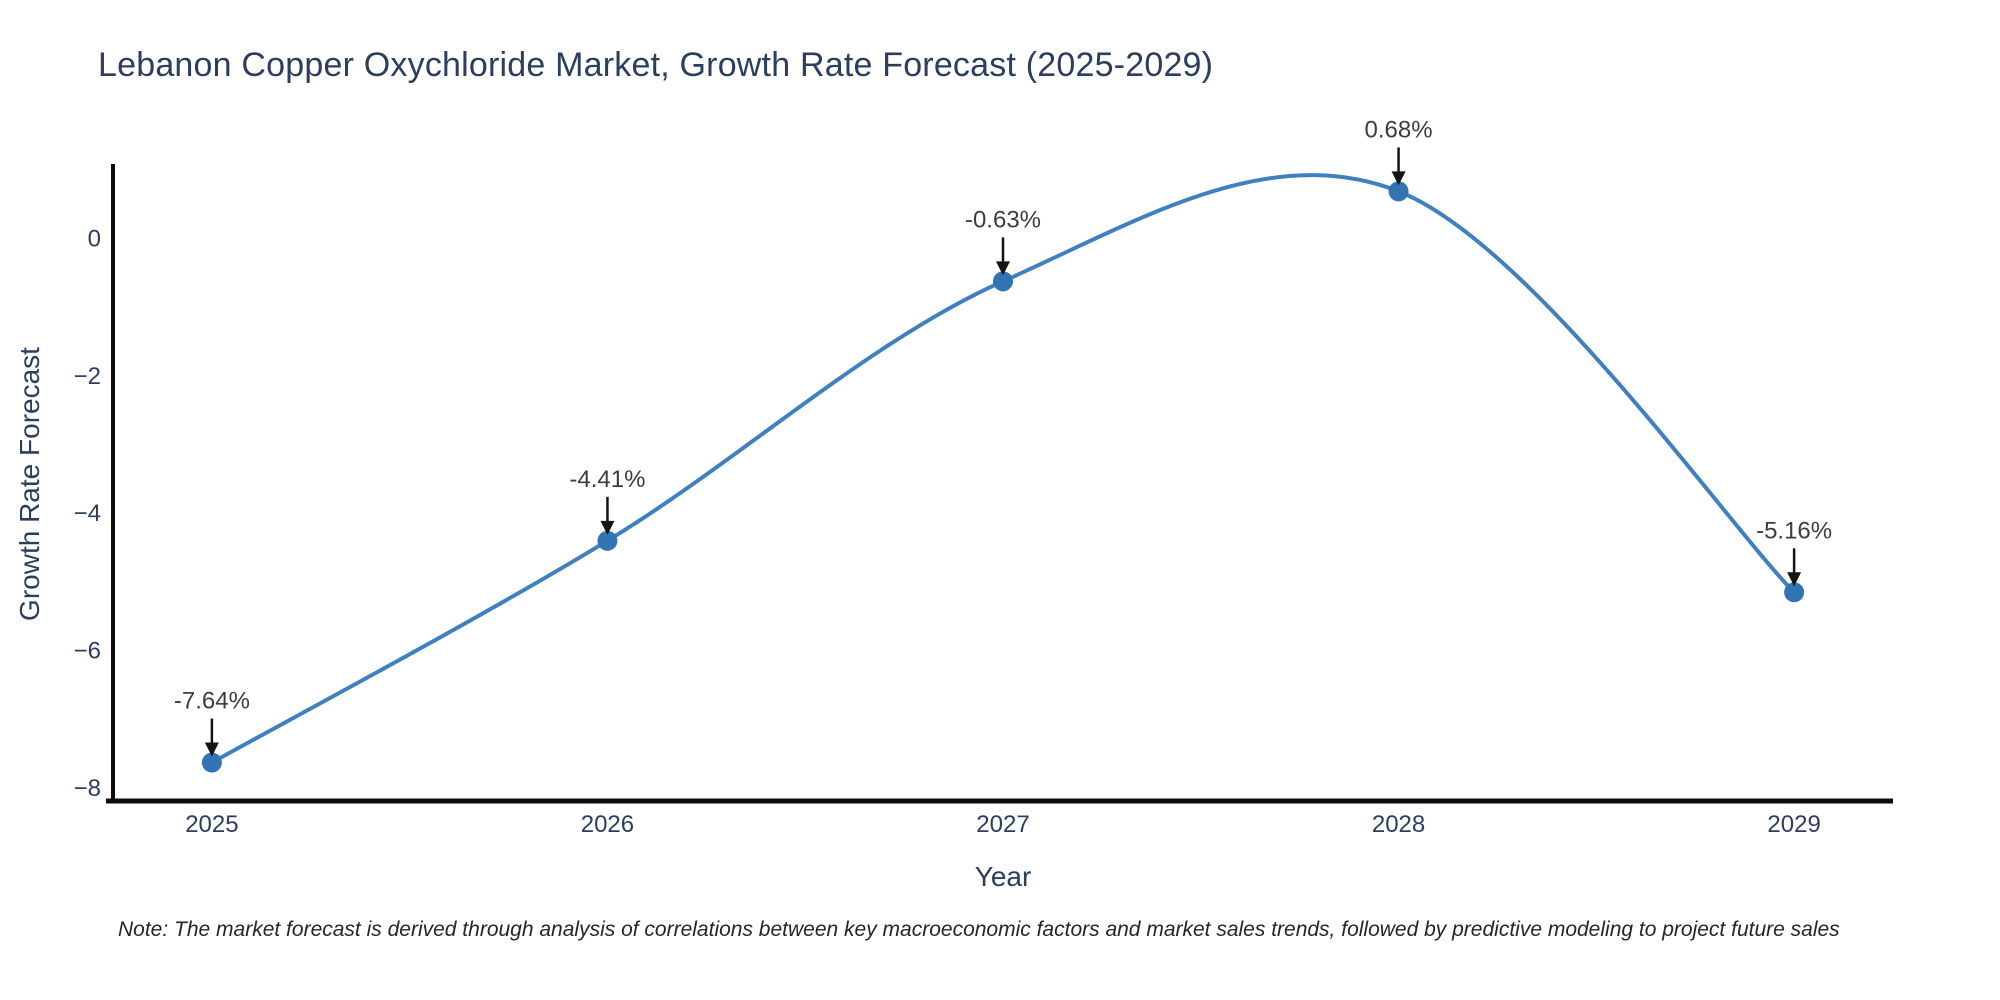 This screenshot has width=2000, height=1000. I want to click on annotation-arrowhead-2029, so click(1794, 579).